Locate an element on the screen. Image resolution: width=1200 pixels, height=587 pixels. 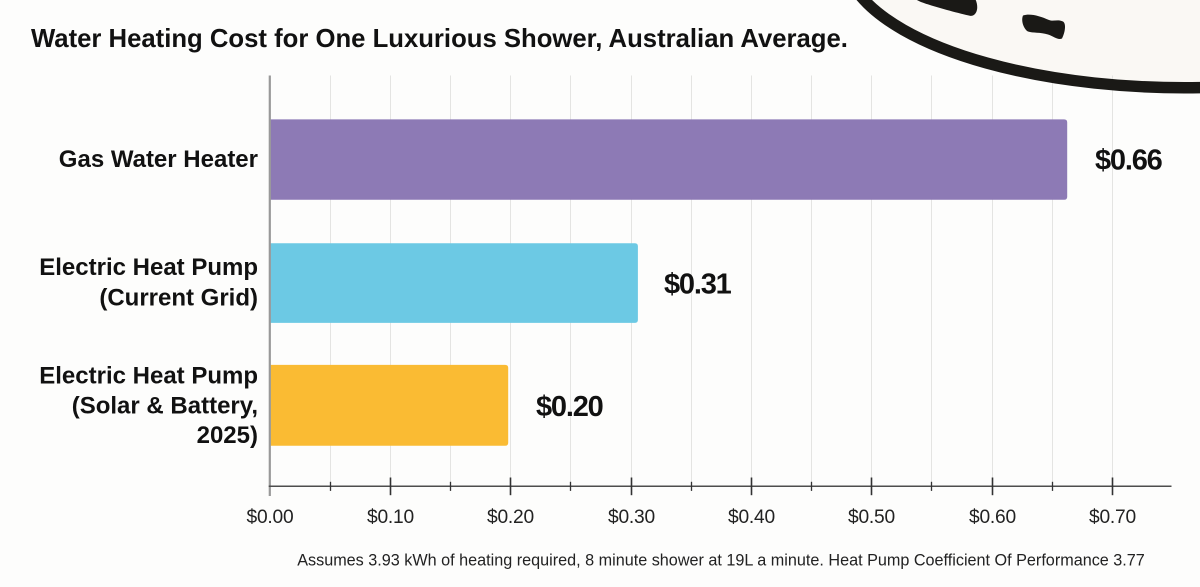
svg-text: $0.50 is located at coordinates (871, 517).